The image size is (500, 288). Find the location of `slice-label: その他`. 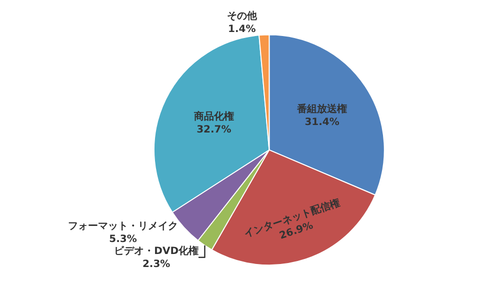

slice-label: その他 is located at coordinates (242, 16).